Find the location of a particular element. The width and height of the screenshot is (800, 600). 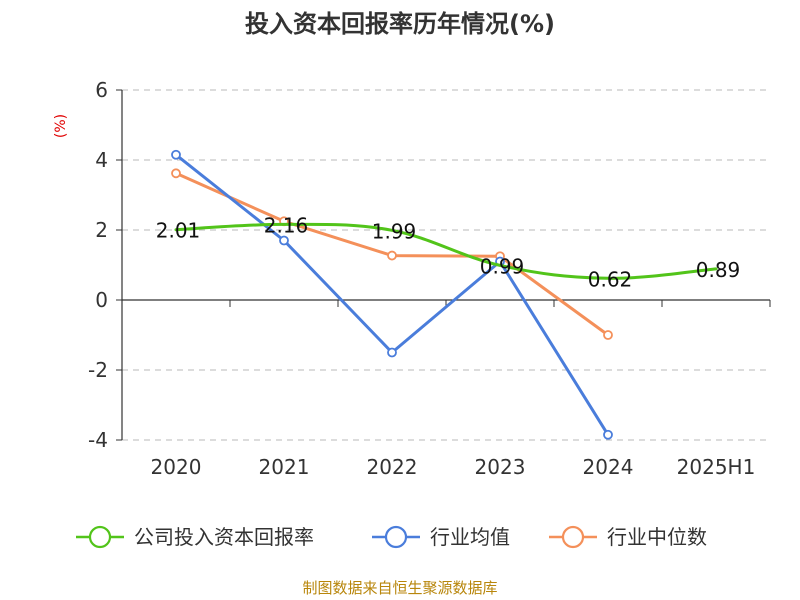

x-tick-label: 2020 is located at coordinates (176, 467).